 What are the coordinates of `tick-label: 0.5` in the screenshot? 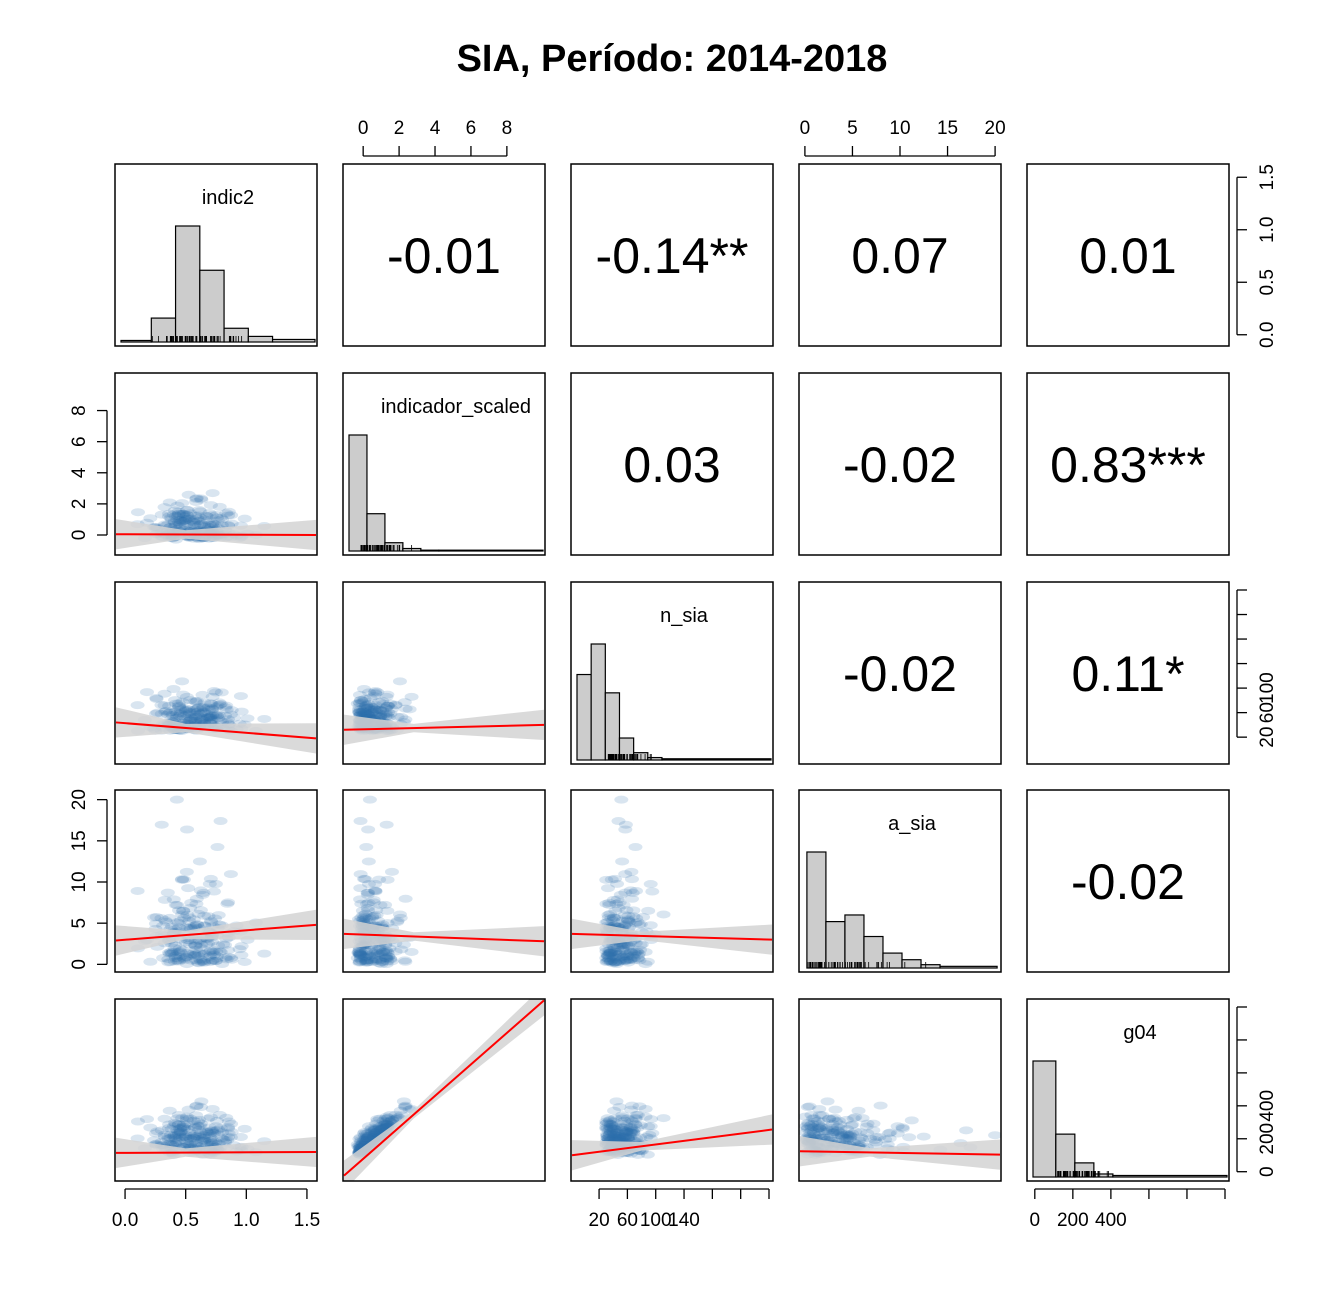 It's located at (1267, 282).